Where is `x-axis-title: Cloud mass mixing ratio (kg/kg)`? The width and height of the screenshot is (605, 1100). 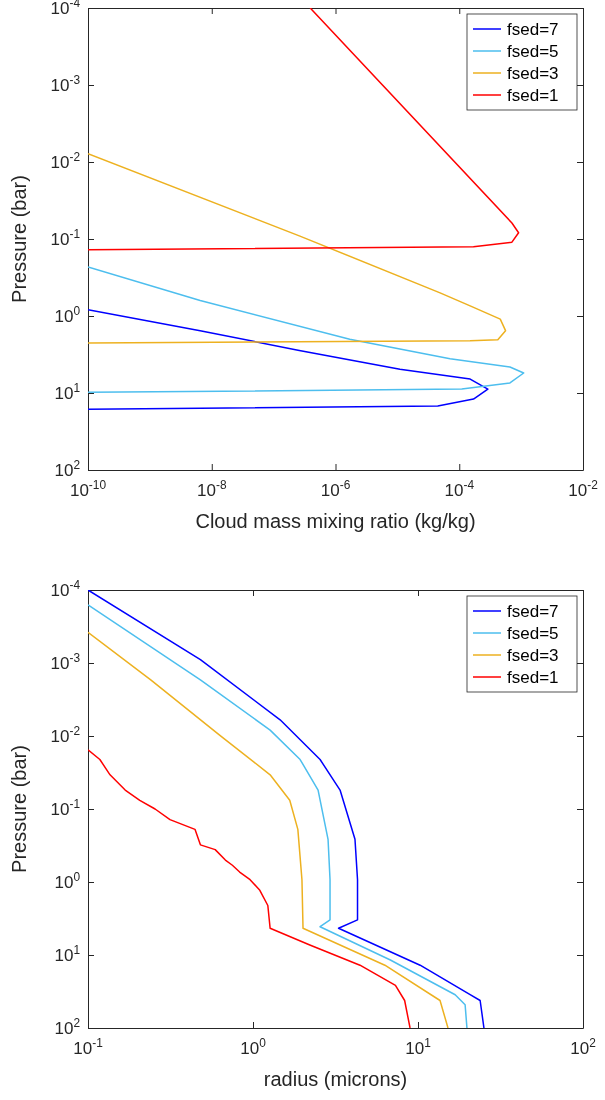
x-axis-title: Cloud mass mixing ratio (kg/kg) is located at coordinates (335, 521).